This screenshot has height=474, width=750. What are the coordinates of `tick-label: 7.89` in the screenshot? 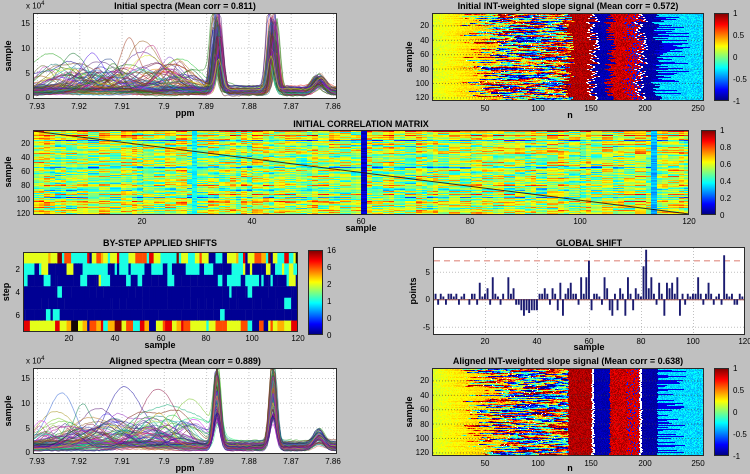 It's located at (206, 106).